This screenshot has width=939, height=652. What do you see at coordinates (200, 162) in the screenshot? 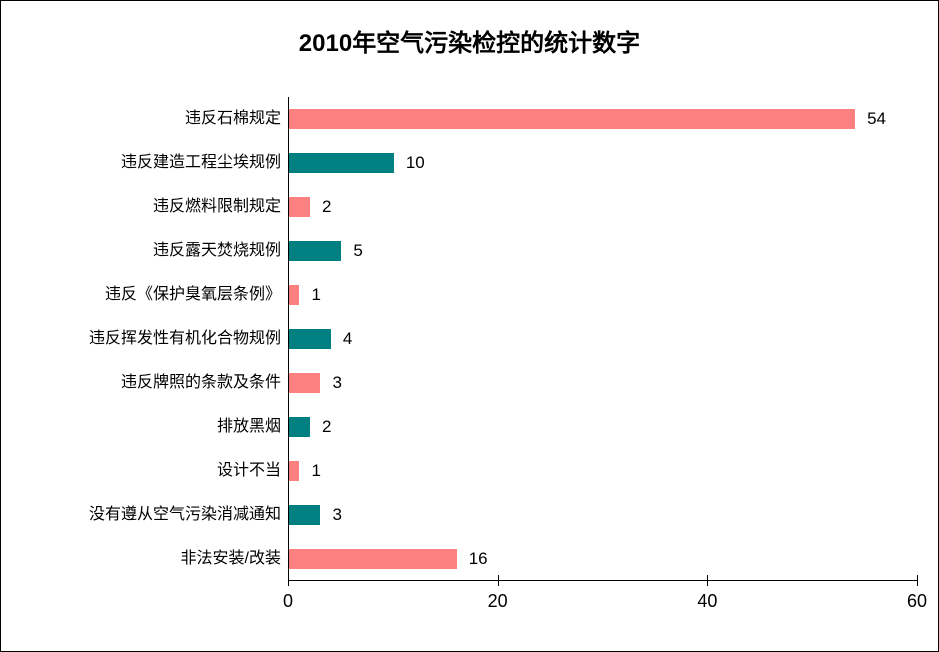
I see `category-label: 违反建造工程尘埃规例` at bounding box center [200, 162].